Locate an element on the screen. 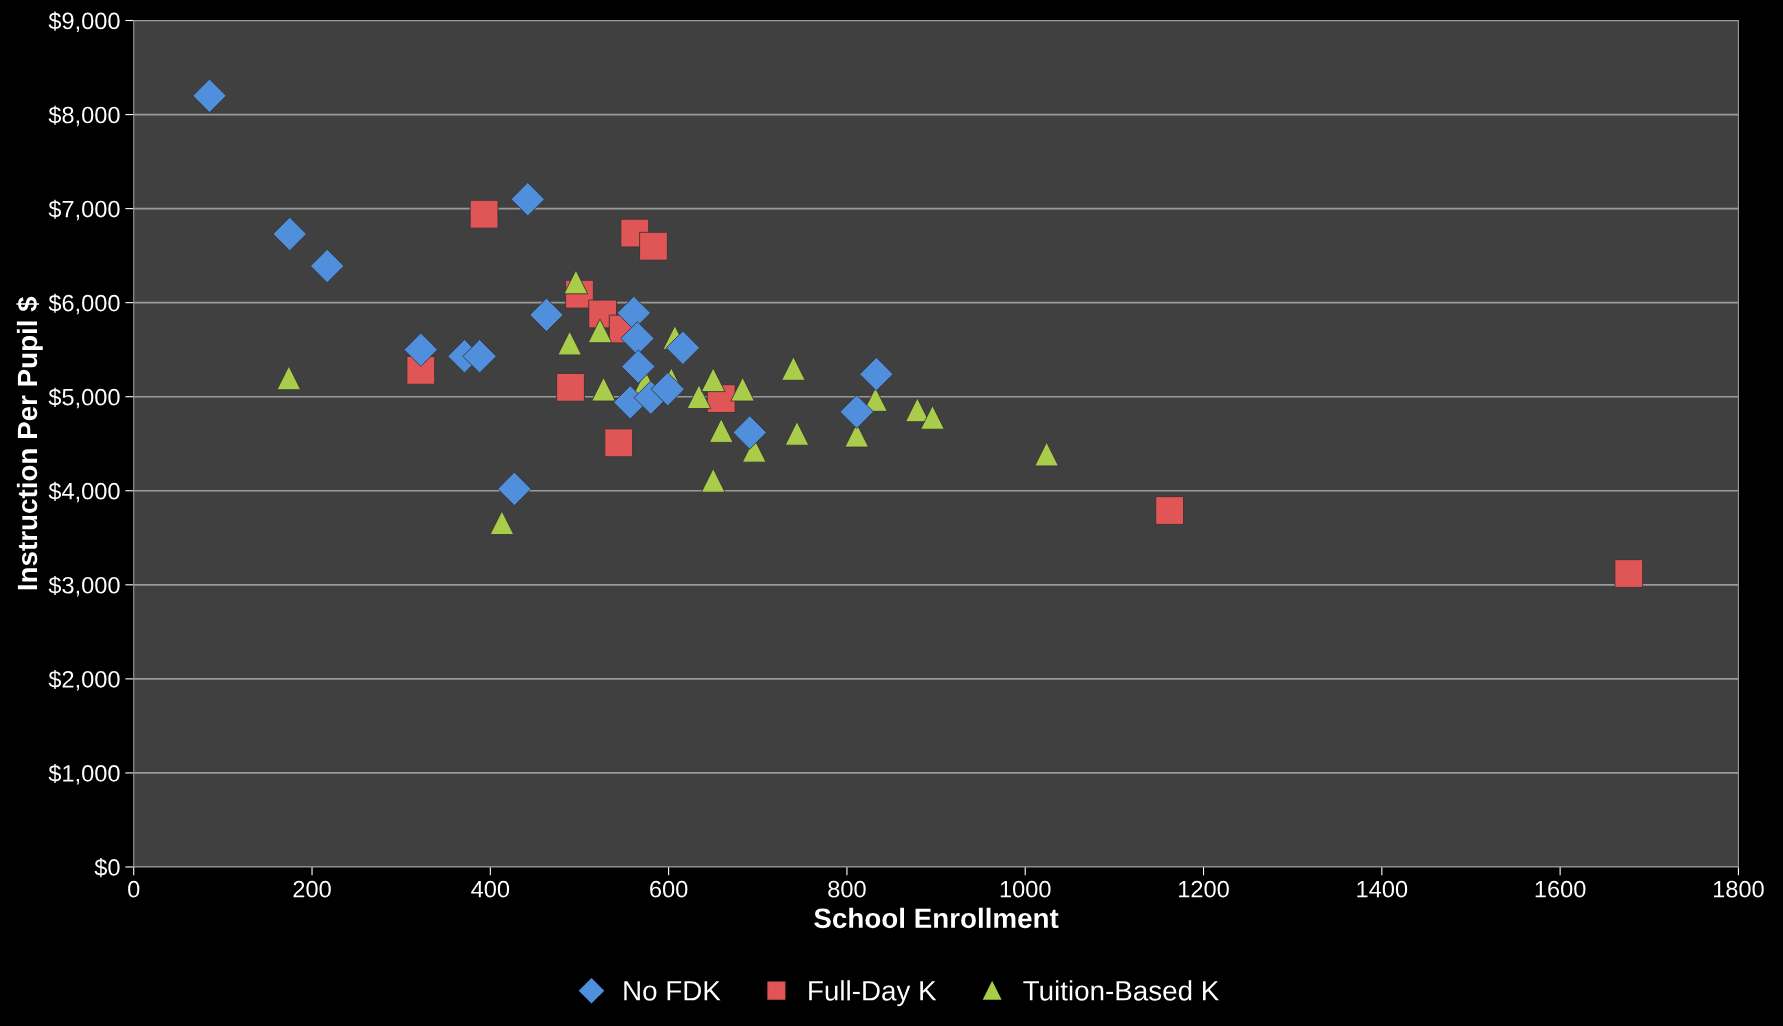 Image resolution: width=1783 pixels, height=1026 pixels. y-tick-label: $9,000 is located at coordinates (84, 22).